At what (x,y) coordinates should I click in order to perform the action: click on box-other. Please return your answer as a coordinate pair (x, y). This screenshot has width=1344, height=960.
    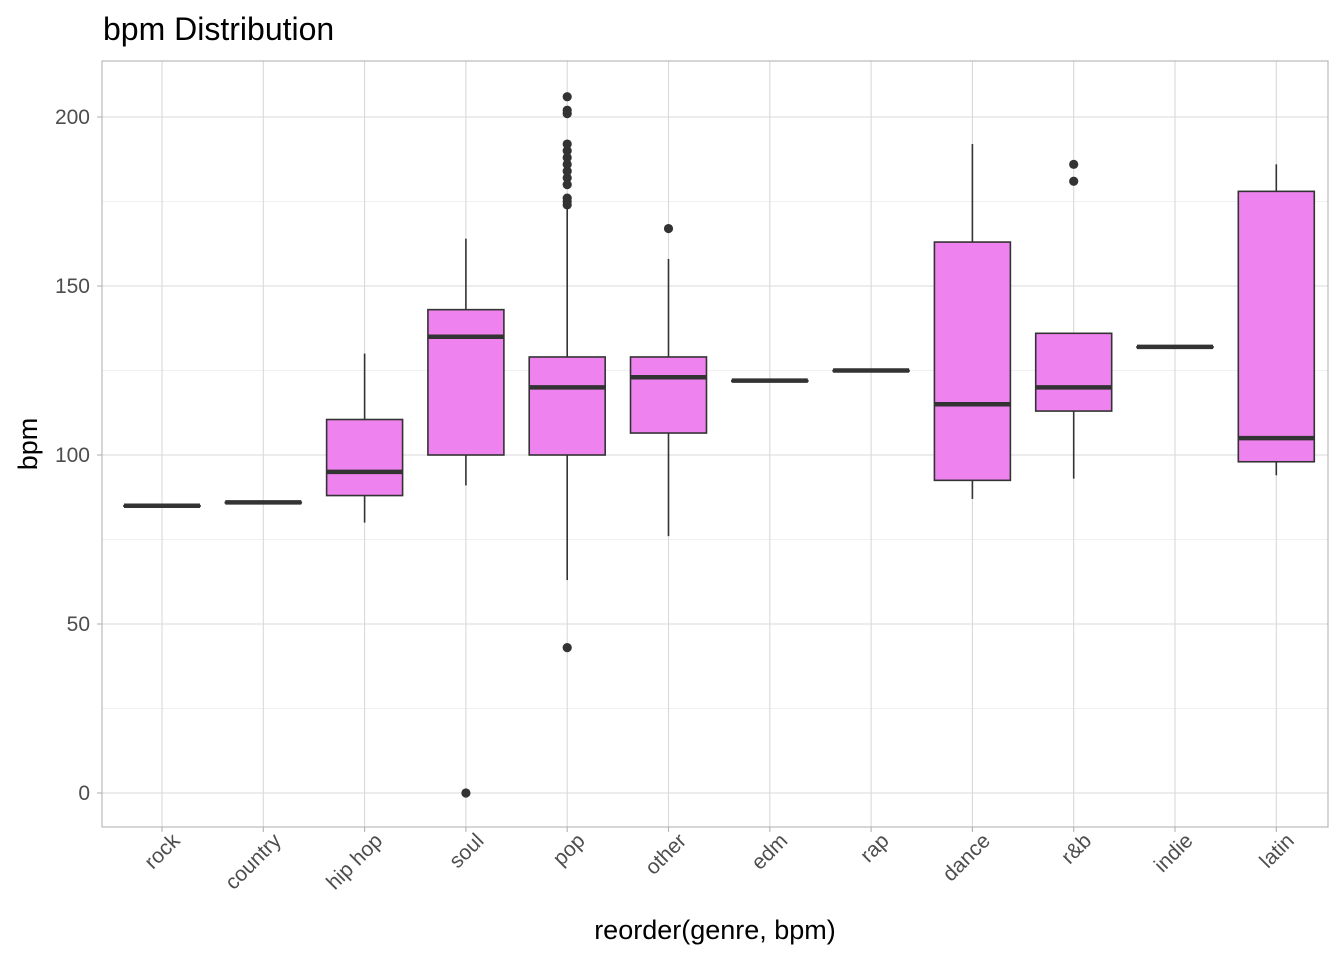
    Looking at the image, I should click on (668, 380).